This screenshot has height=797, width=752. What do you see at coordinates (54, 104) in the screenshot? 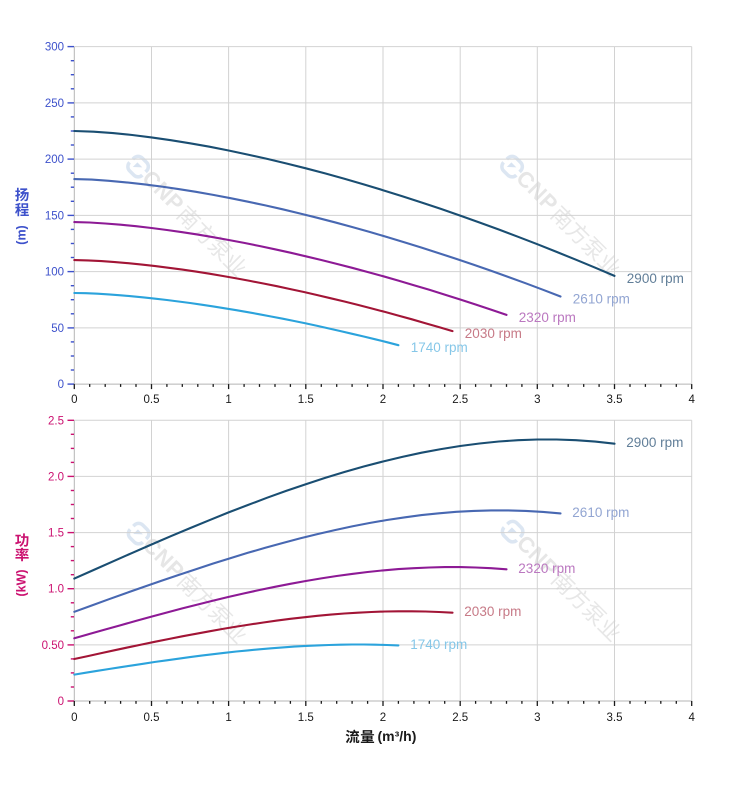
I see `svg-text: 250` at bounding box center [54, 104].